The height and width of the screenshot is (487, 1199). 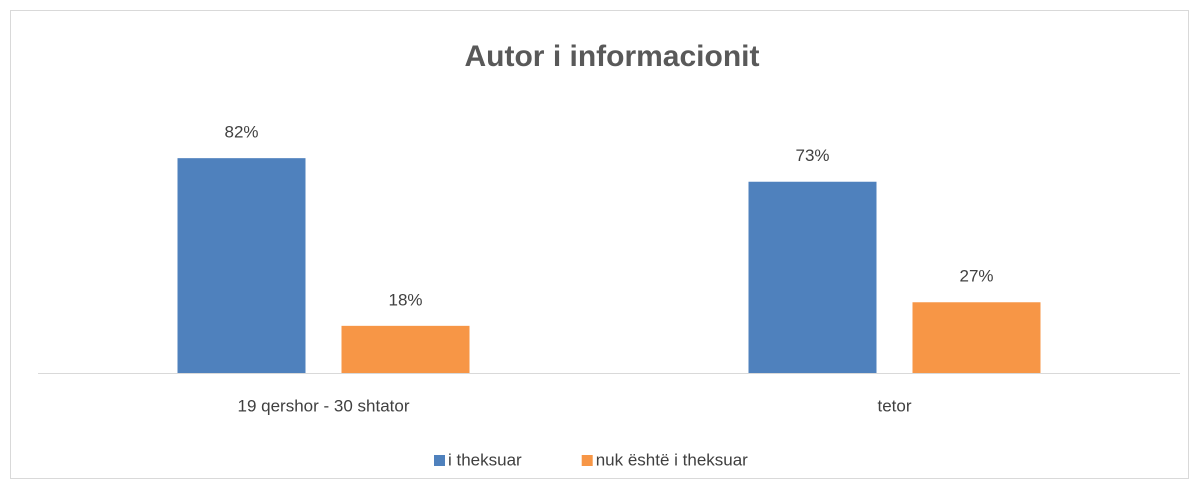 I want to click on data-label: 27%, so click(x=976, y=276).